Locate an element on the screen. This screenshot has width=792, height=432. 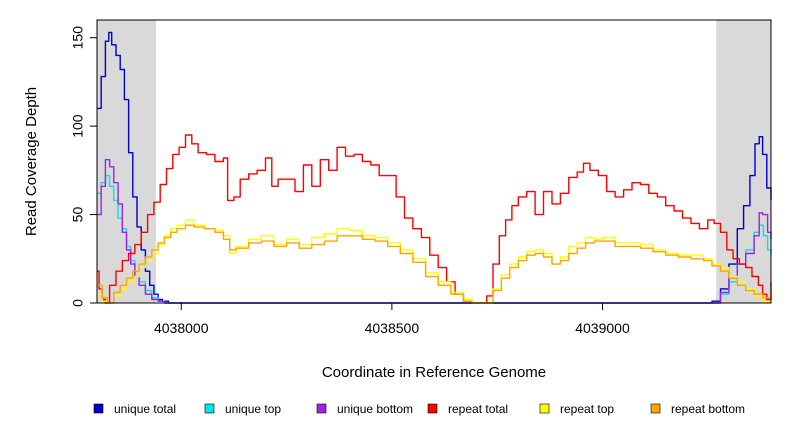
y-tick-label: 100 is located at coordinates (78, 126).